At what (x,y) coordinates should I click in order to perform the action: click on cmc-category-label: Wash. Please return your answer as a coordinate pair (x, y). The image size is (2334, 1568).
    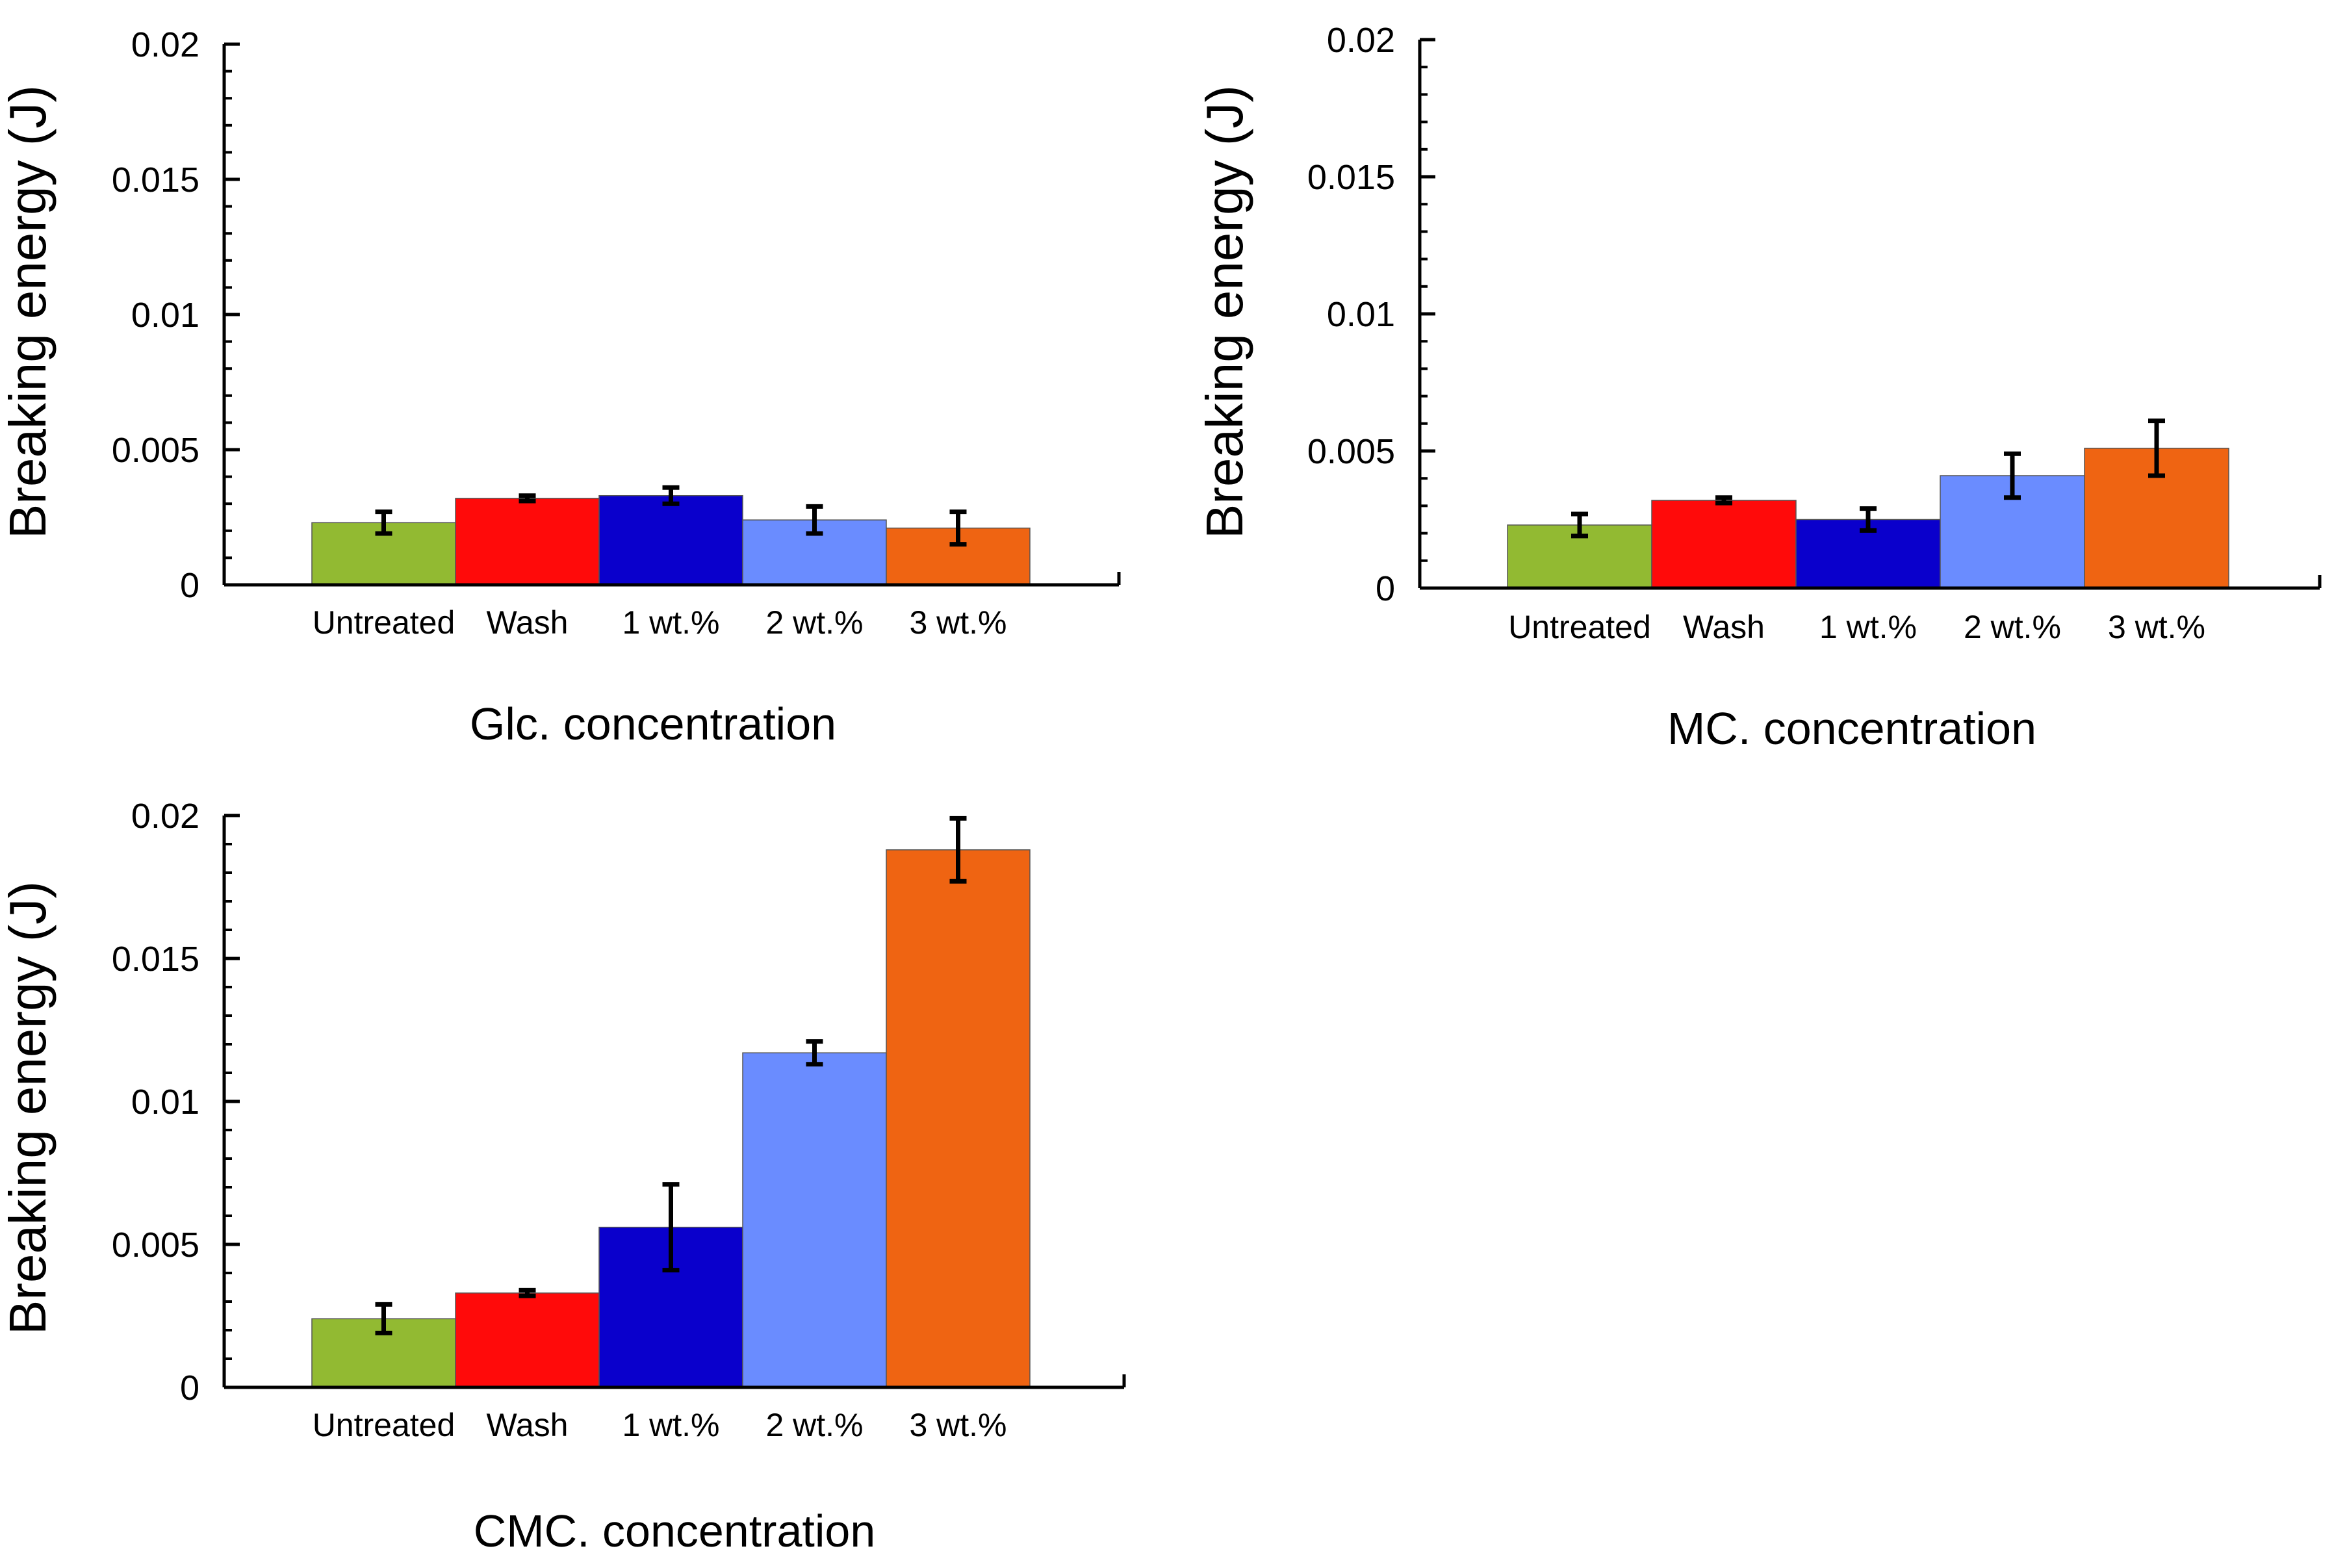
    Looking at the image, I should click on (528, 1425).